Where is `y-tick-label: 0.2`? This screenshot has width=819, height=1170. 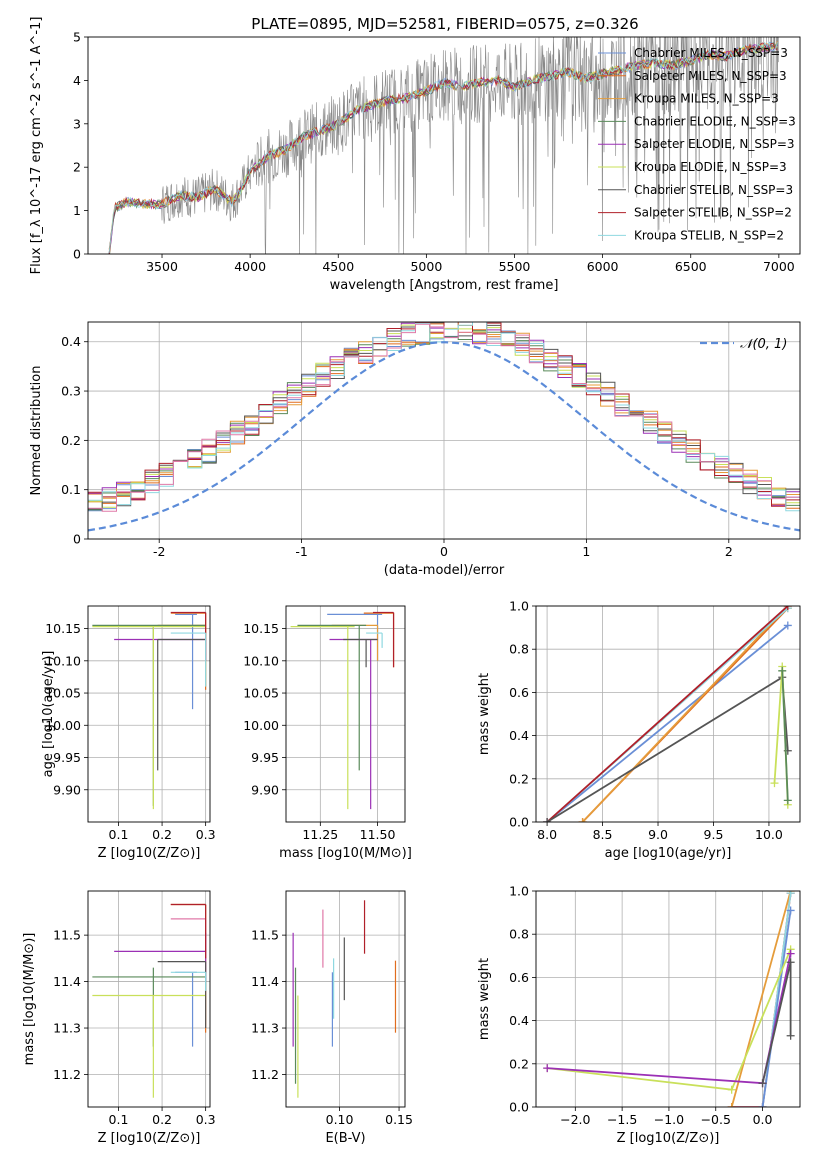 y-tick-label: 0.2 is located at coordinates (519, 778).